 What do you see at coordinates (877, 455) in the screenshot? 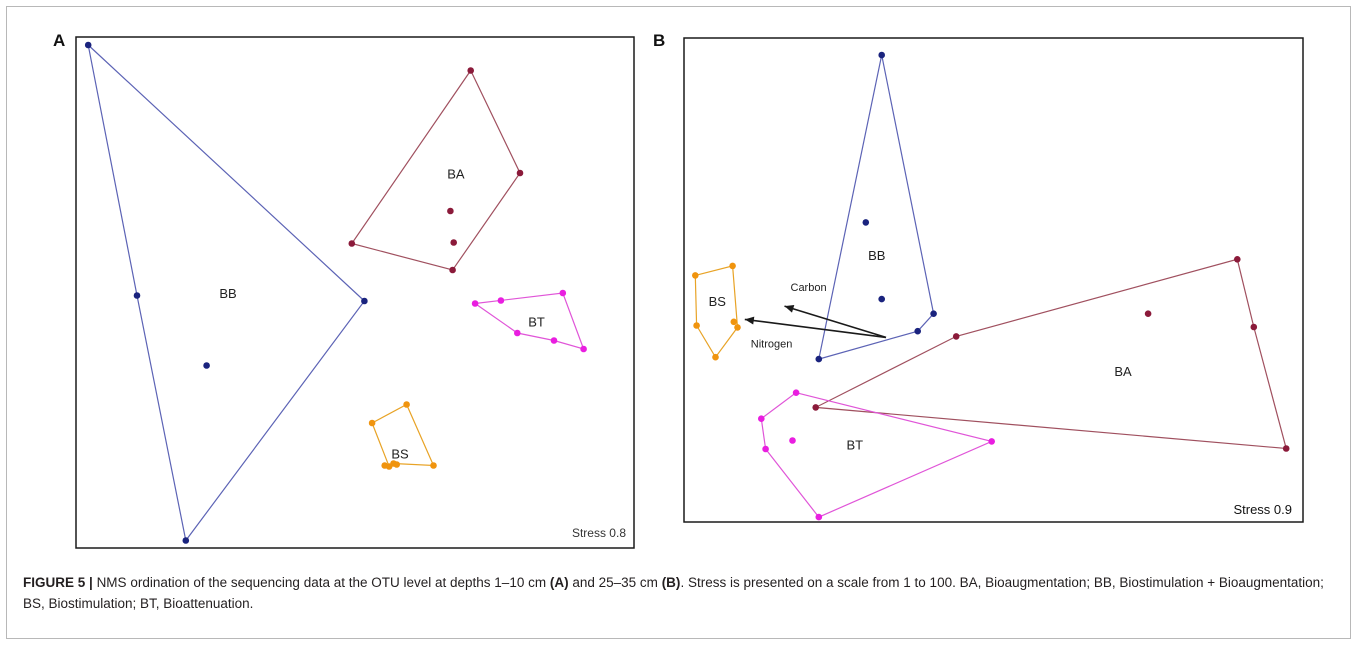
I see `panel-b-bt-hull` at bounding box center [877, 455].